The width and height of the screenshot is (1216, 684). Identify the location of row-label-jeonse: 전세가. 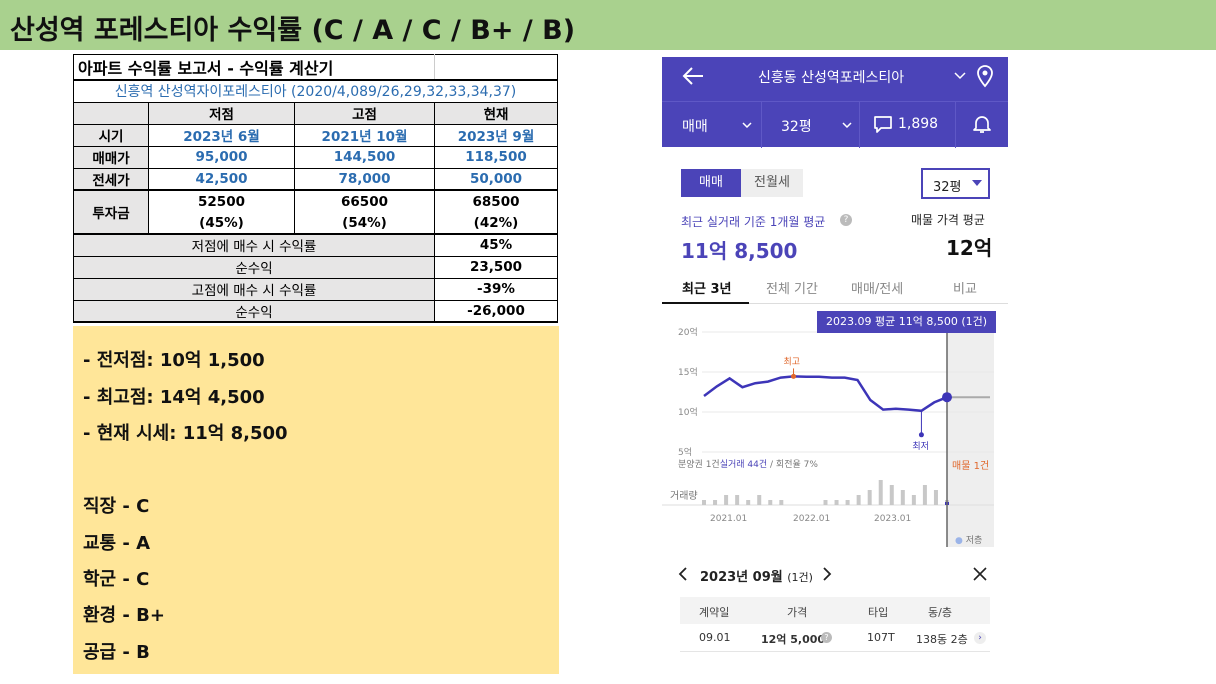
(111, 179).